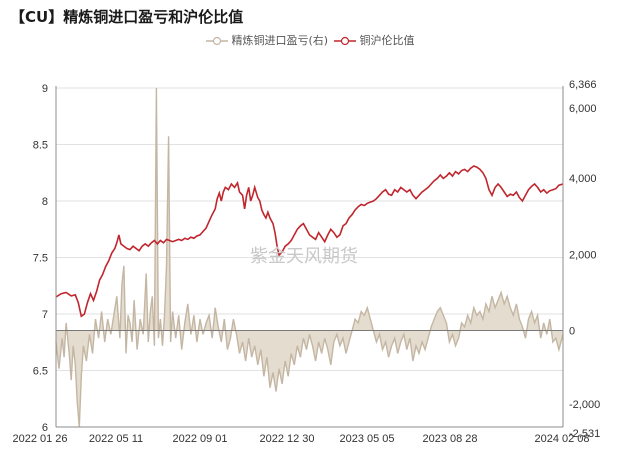 The image size is (633, 450). I want to click on legend-item-profit: 精炼铜进口盈亏(右), so click(267, 40).